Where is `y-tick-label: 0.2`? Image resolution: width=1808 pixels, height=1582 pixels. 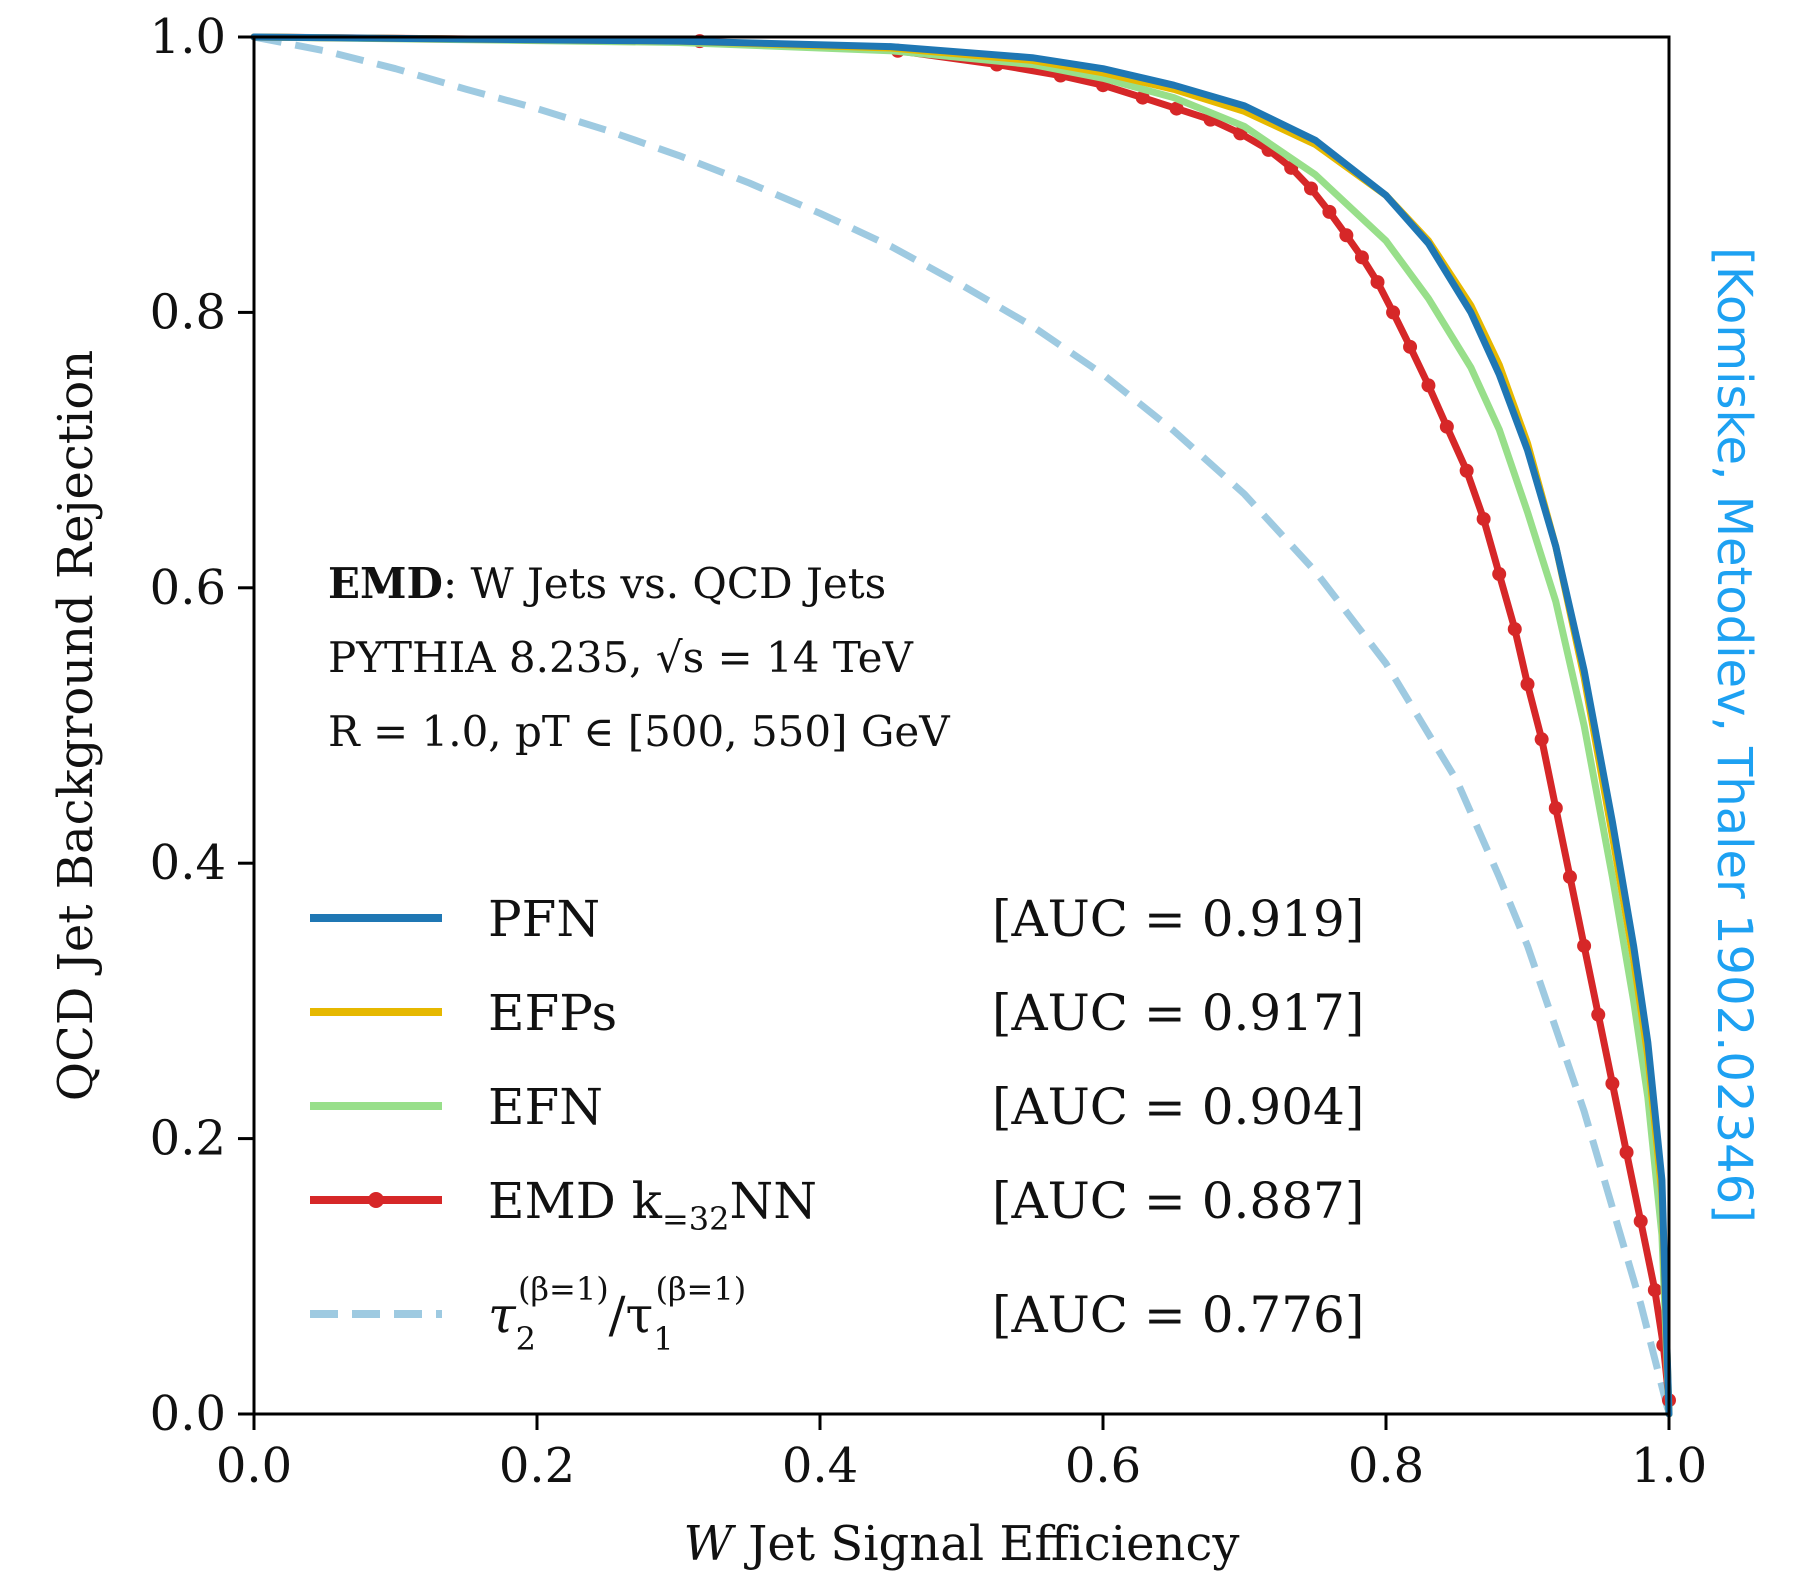
y-tick-label: 0.2 is located at coordinates (188, 1139).